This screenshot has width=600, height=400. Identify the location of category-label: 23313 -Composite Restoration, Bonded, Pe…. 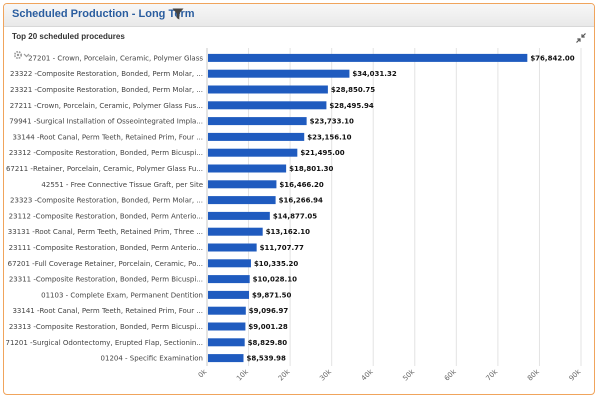
(106, 327).